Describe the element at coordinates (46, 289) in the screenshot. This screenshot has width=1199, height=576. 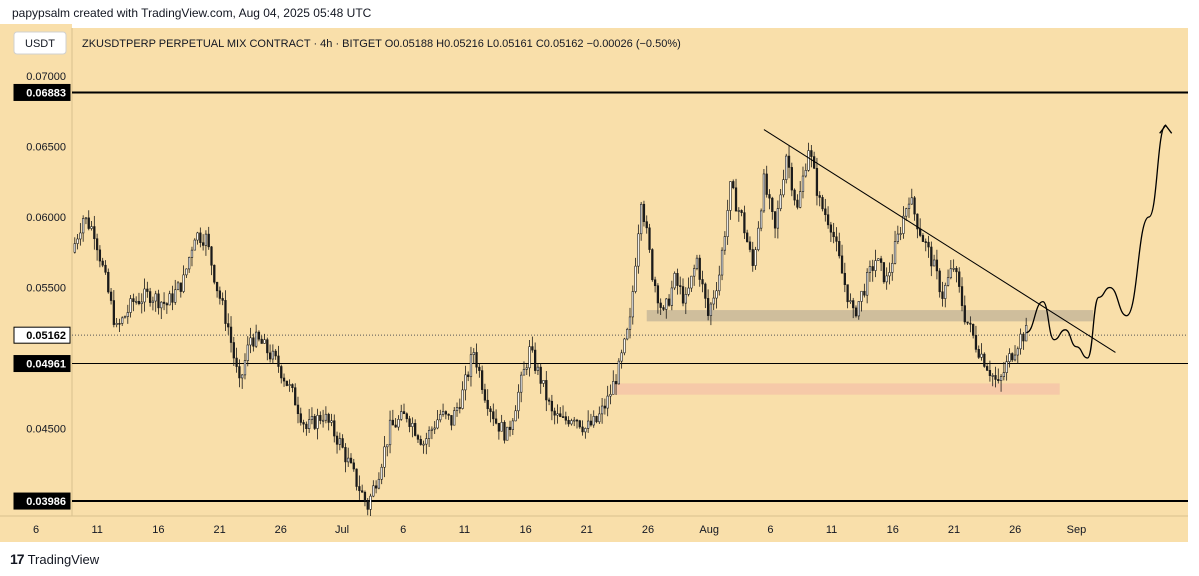
I see `y-tick-label: 0.05500` at that location.